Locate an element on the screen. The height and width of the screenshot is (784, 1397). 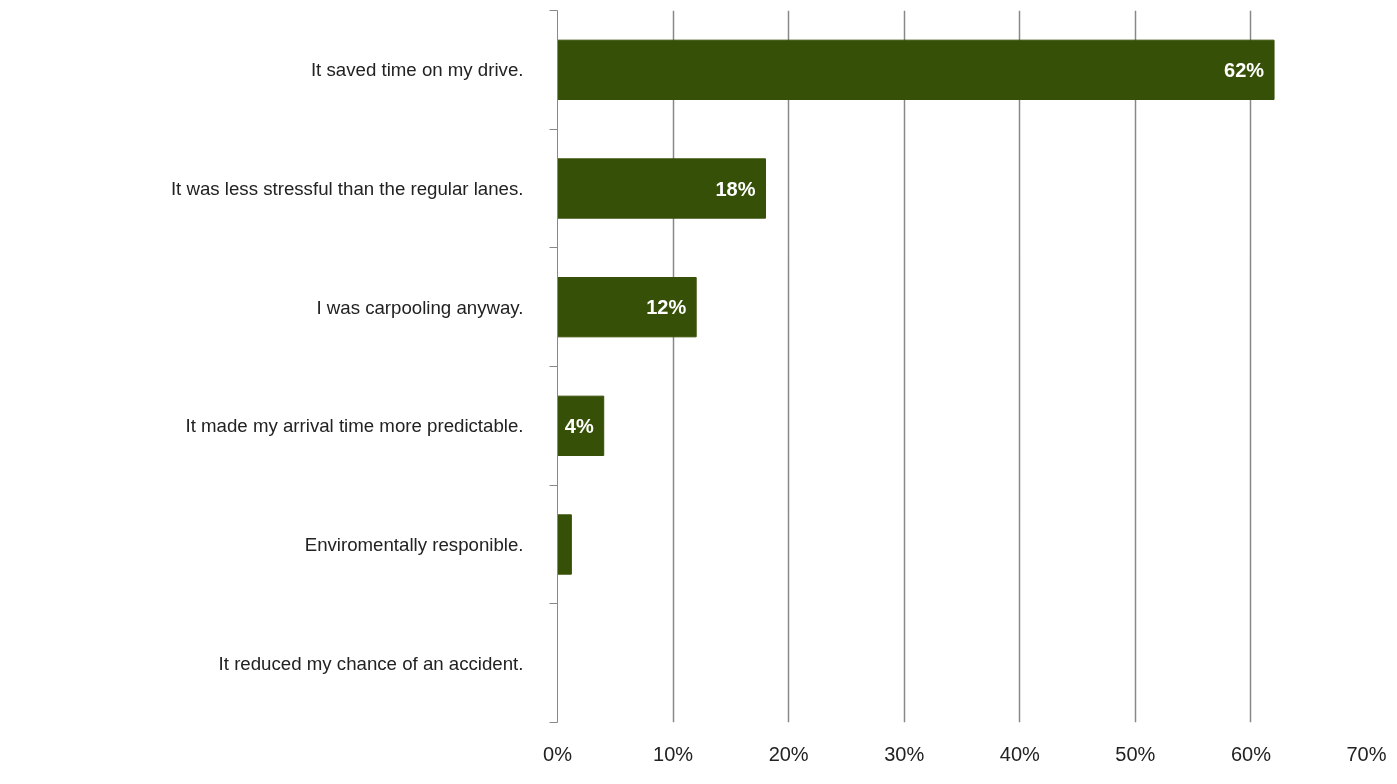
x-tick-label: 40% is located at coordinates (1020, 753).